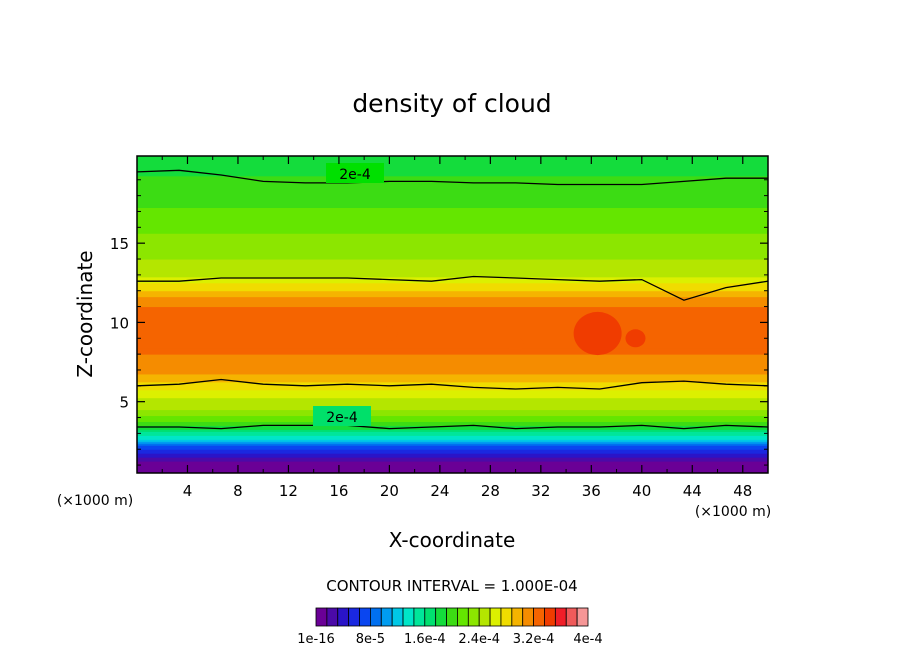  Describe the element at coordinates (316, 639) in the screenshot. I see `colorbar-tick-label: 1e-16` at that location.